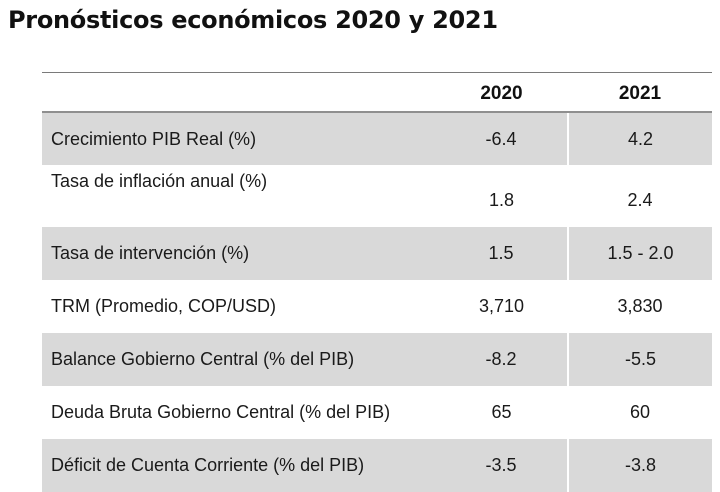 The height and width of the screenshot is (492, 720). Describe the element at coordinates (640, 138) in the screenshot. I see `value-2021: 4.2` at that location.